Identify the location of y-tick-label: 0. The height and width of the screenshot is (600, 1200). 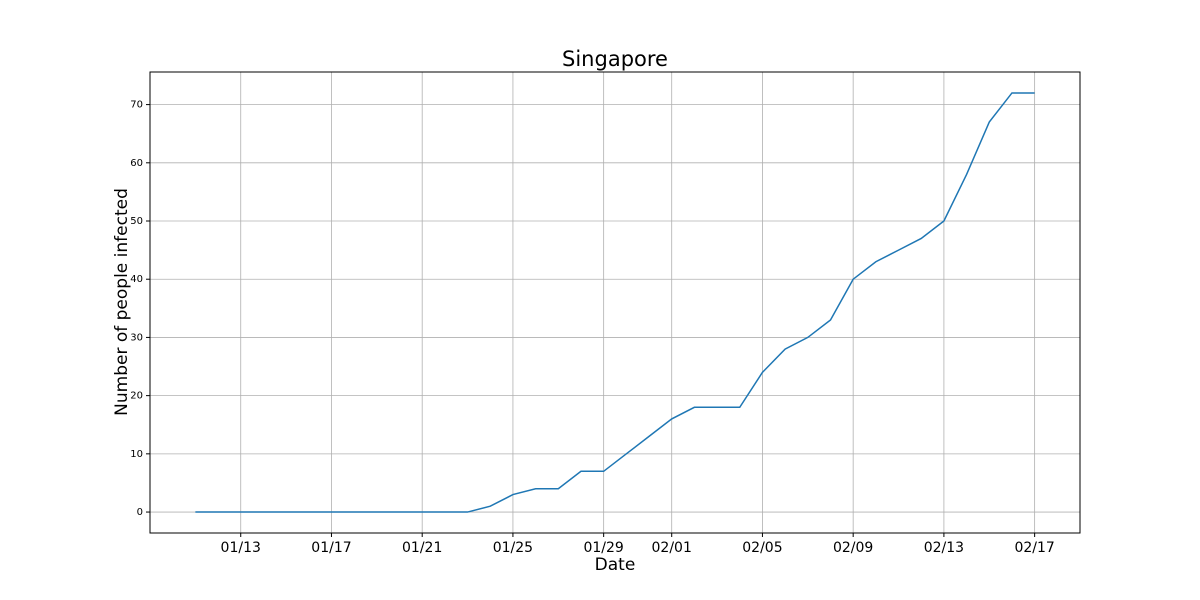
(140, 512).